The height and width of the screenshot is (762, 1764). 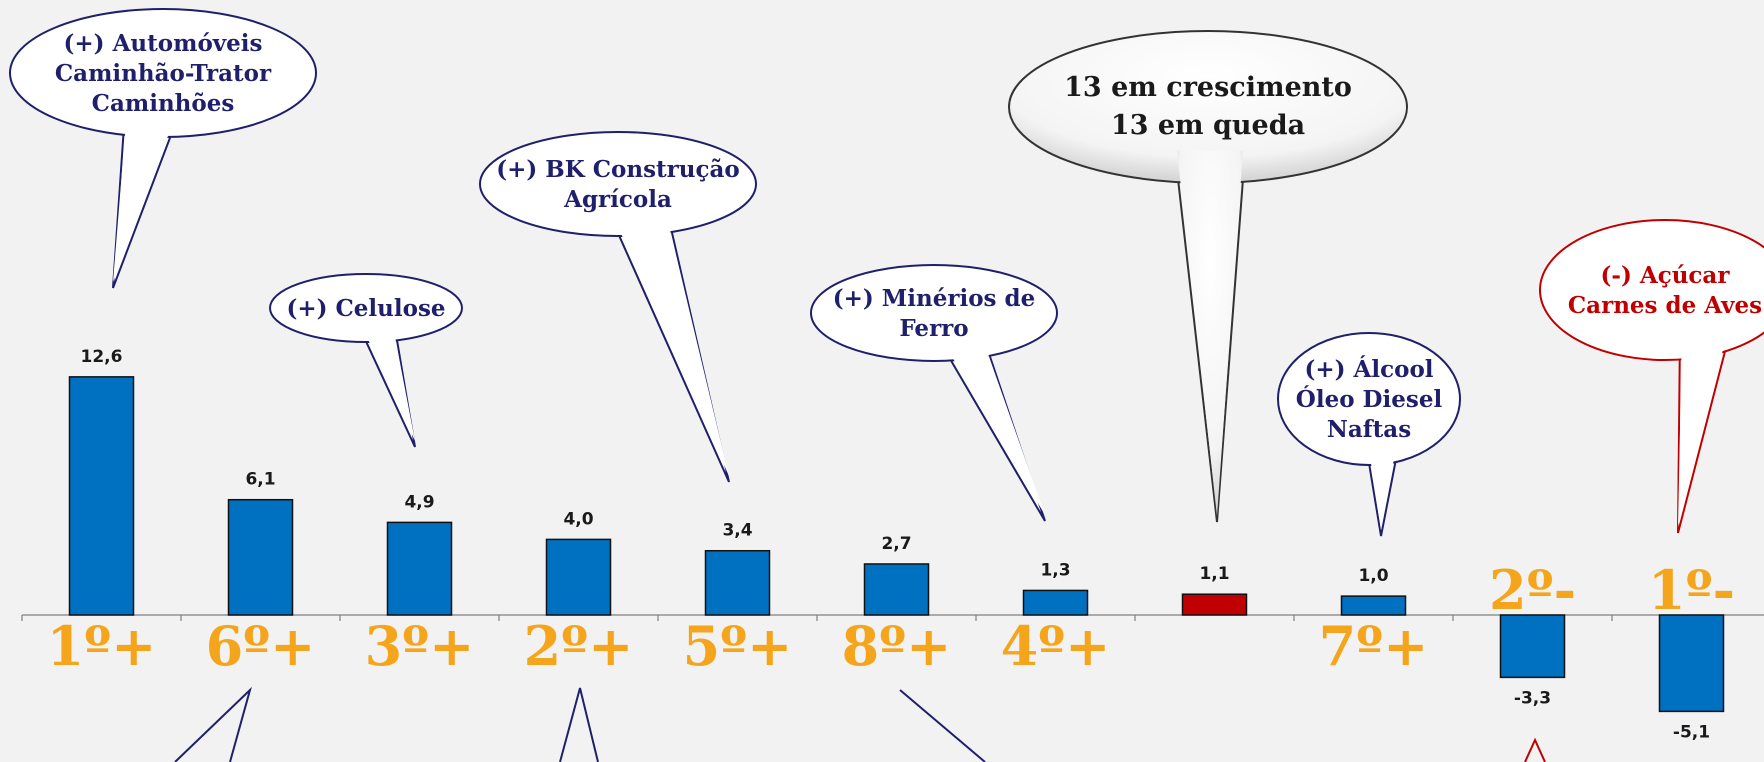 What do you see at coordinates (261, 646) in the screenshot?
I see `rank-label: 6º+` at bounding box center [261, 646].